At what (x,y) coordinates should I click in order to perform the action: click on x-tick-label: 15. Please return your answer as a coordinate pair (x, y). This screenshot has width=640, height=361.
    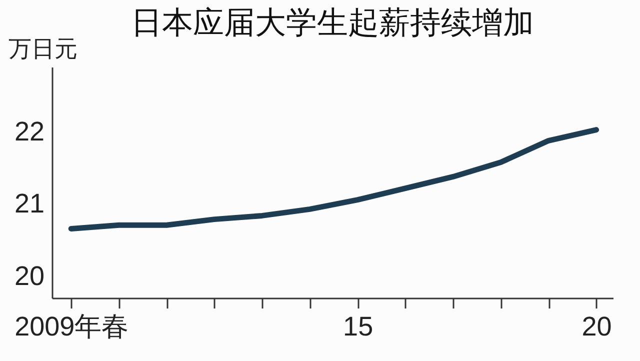
    Looking at the image, I should click on (358, 327).